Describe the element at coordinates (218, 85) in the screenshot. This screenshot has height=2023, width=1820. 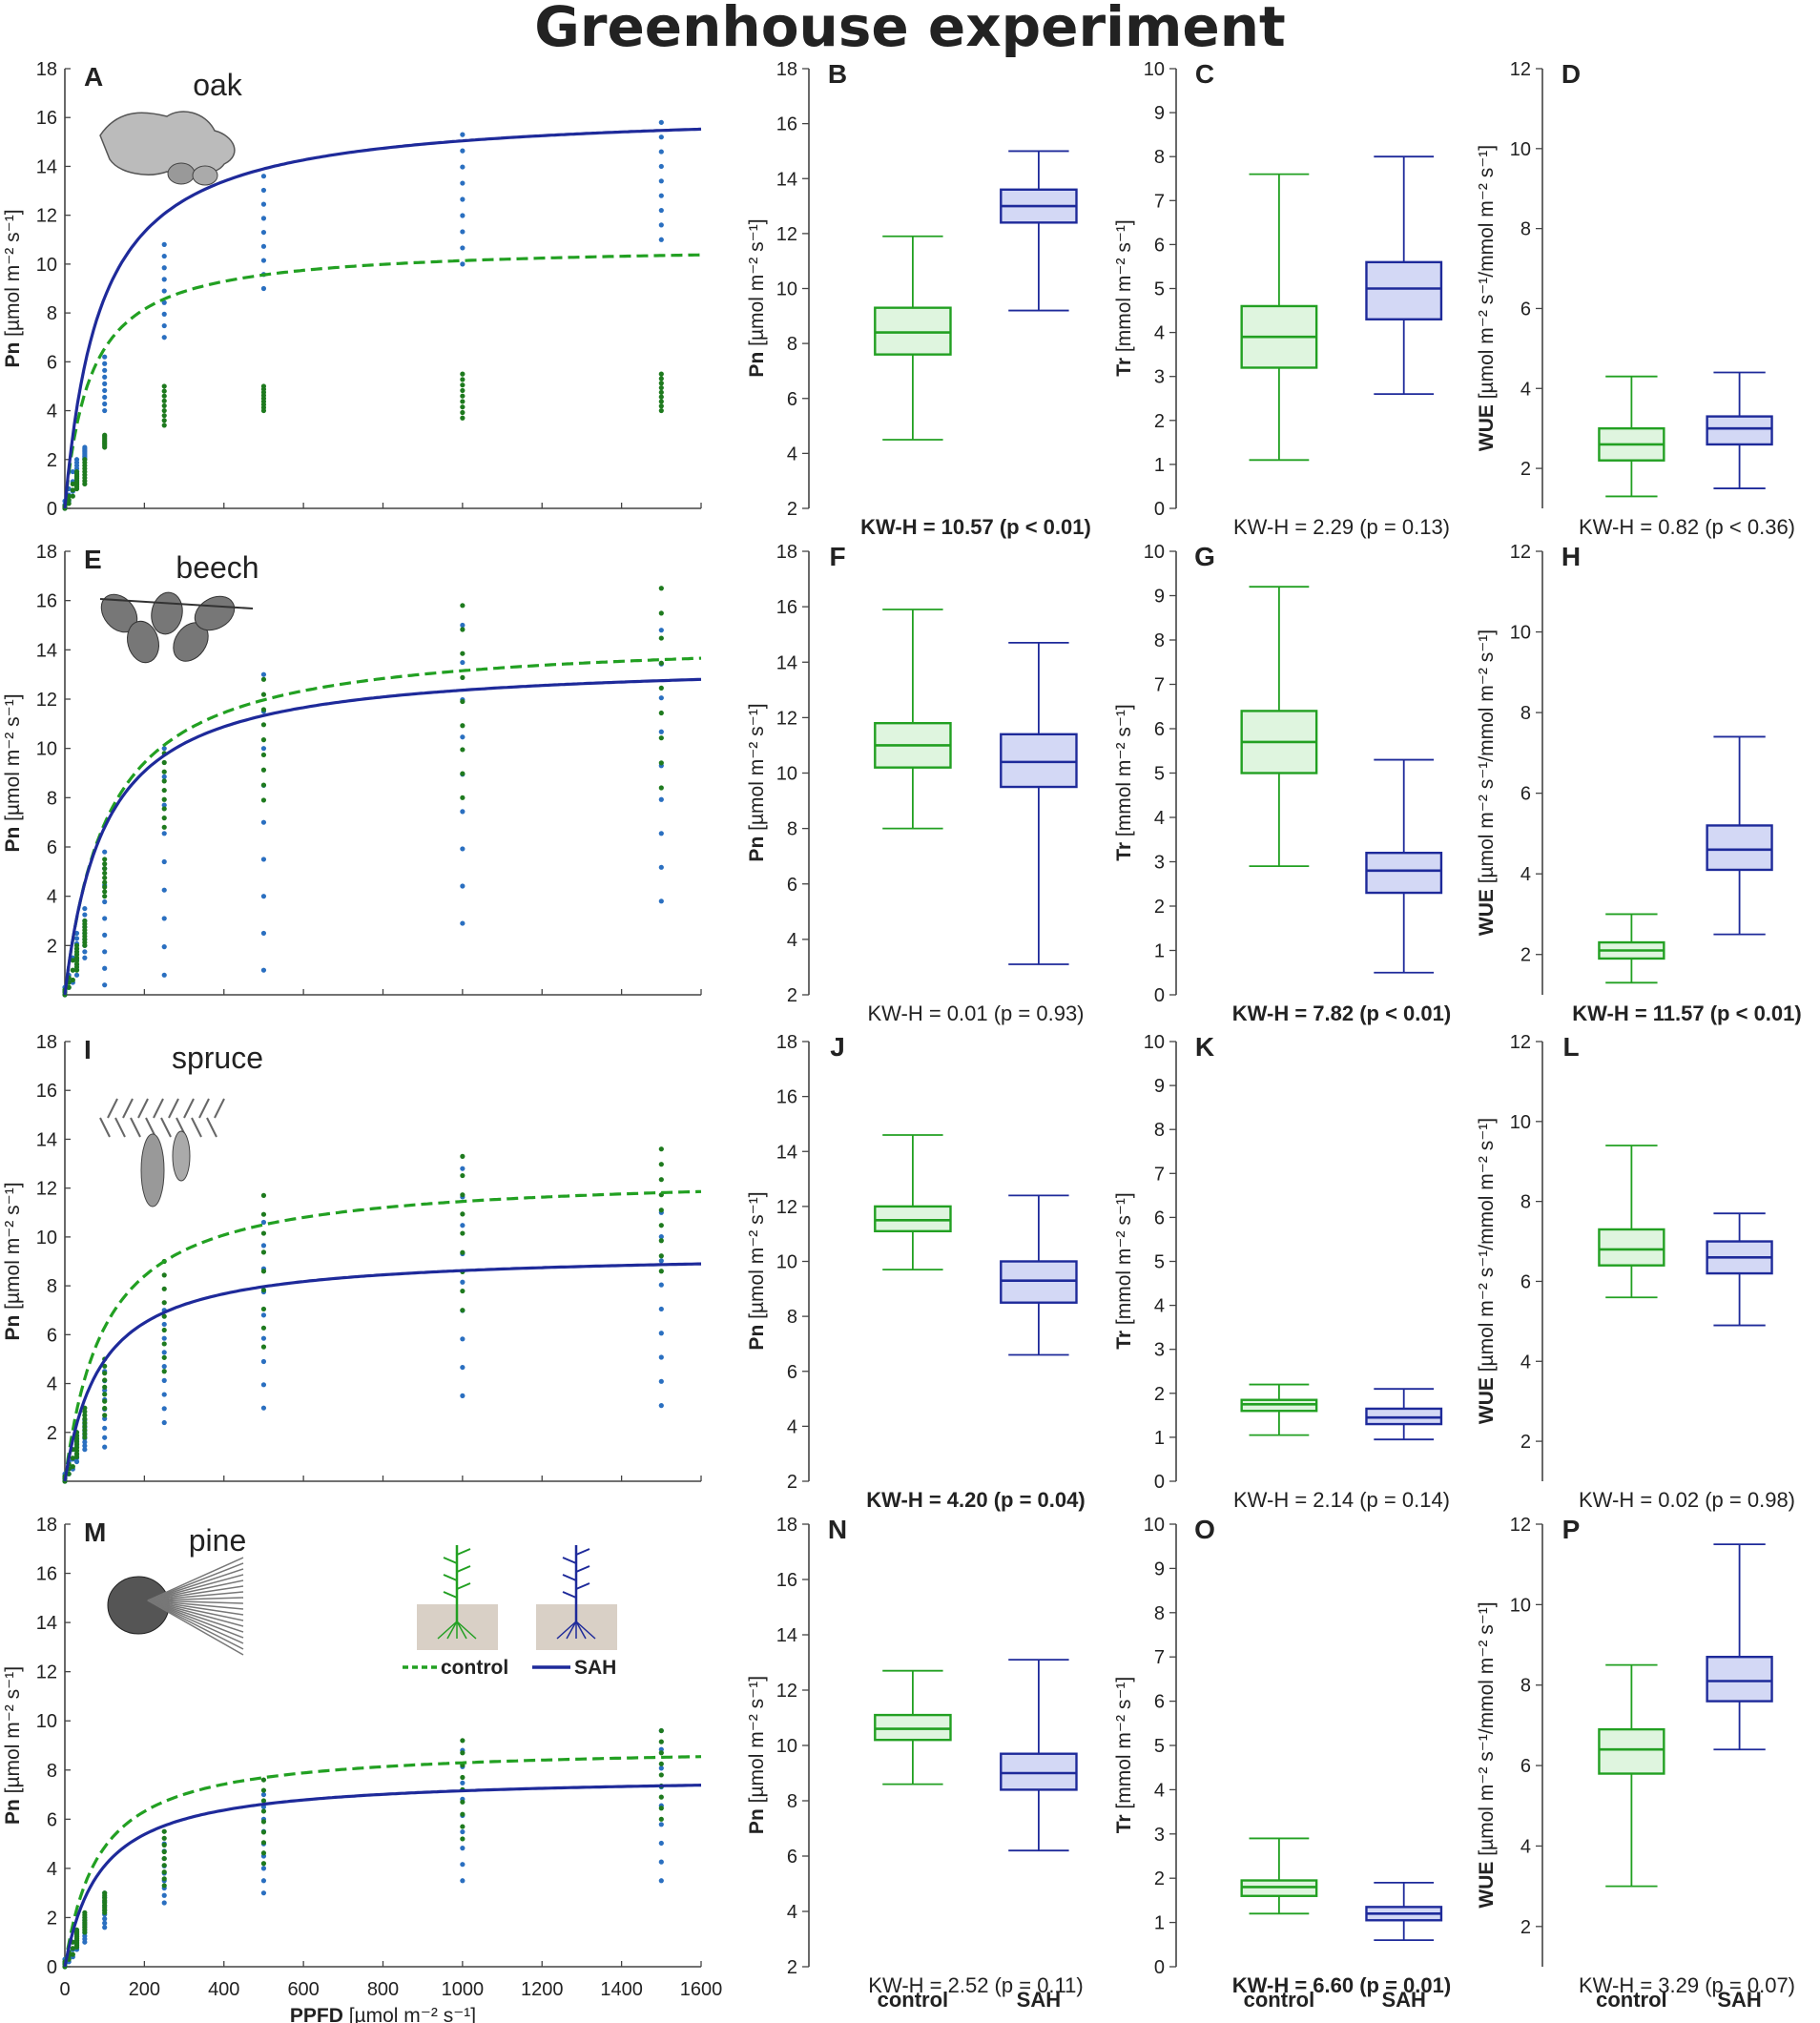
I see `species-label: oak` at that location.